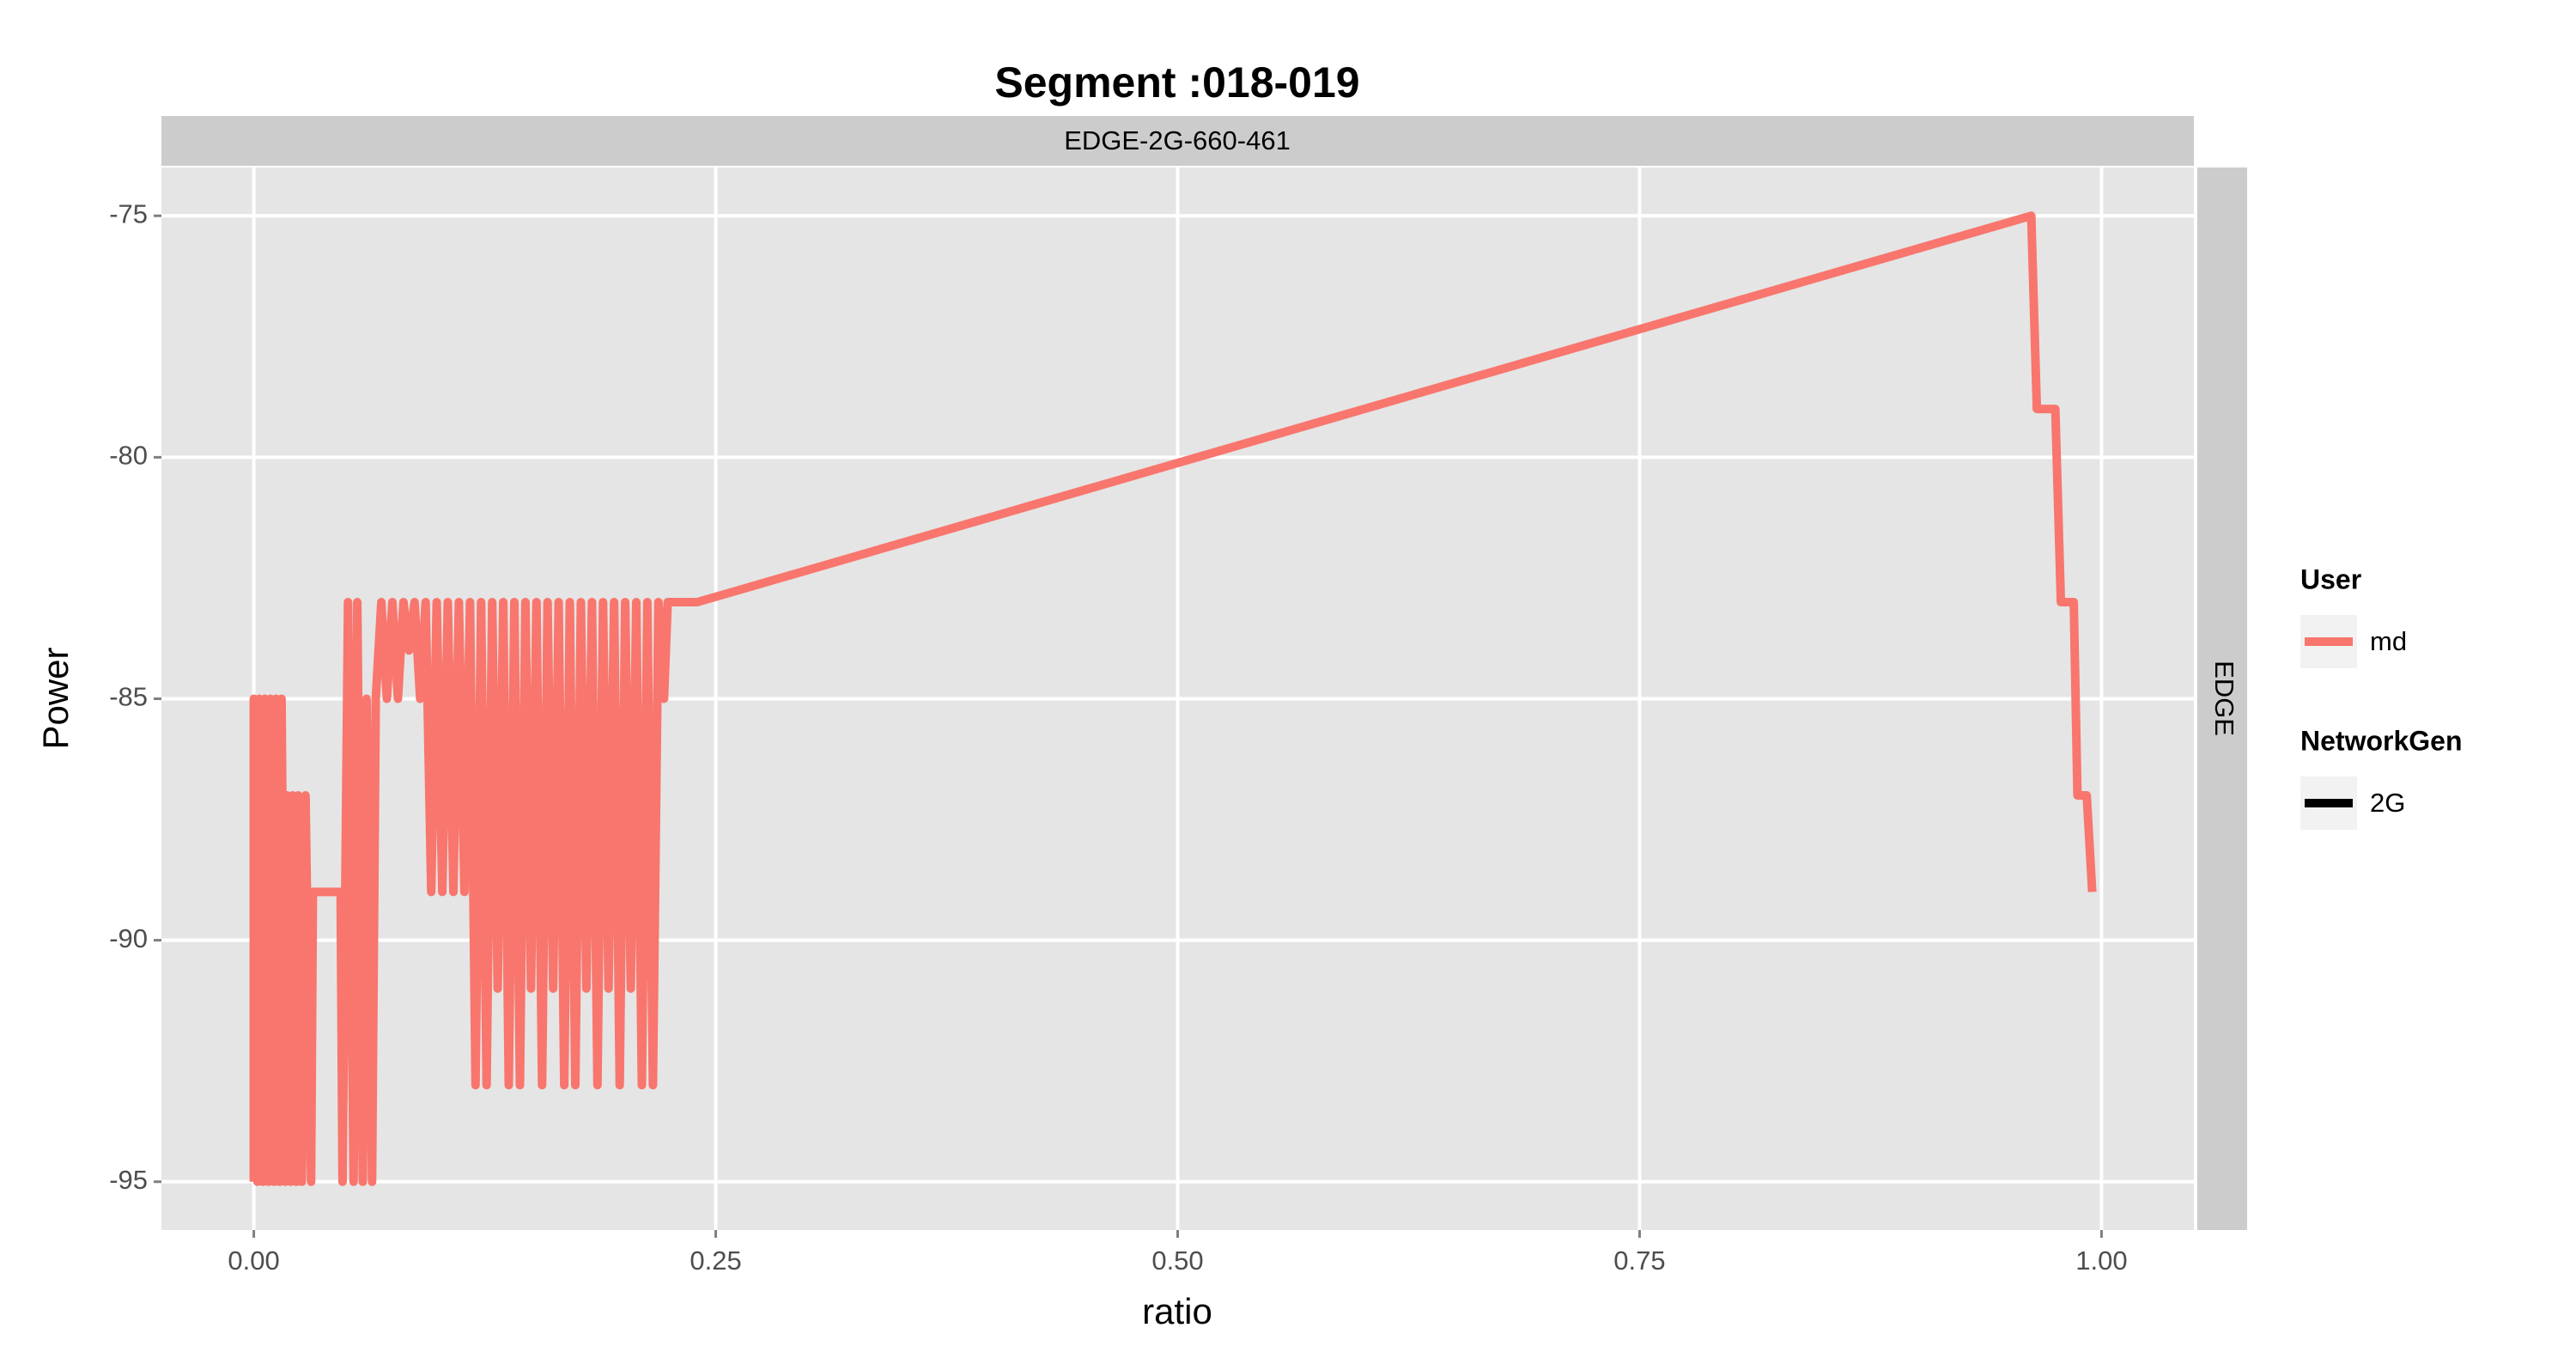  Describe the element at coordinates (253, 1260) in the screenshot. I see `x-tick-label: 0.00` at that location.